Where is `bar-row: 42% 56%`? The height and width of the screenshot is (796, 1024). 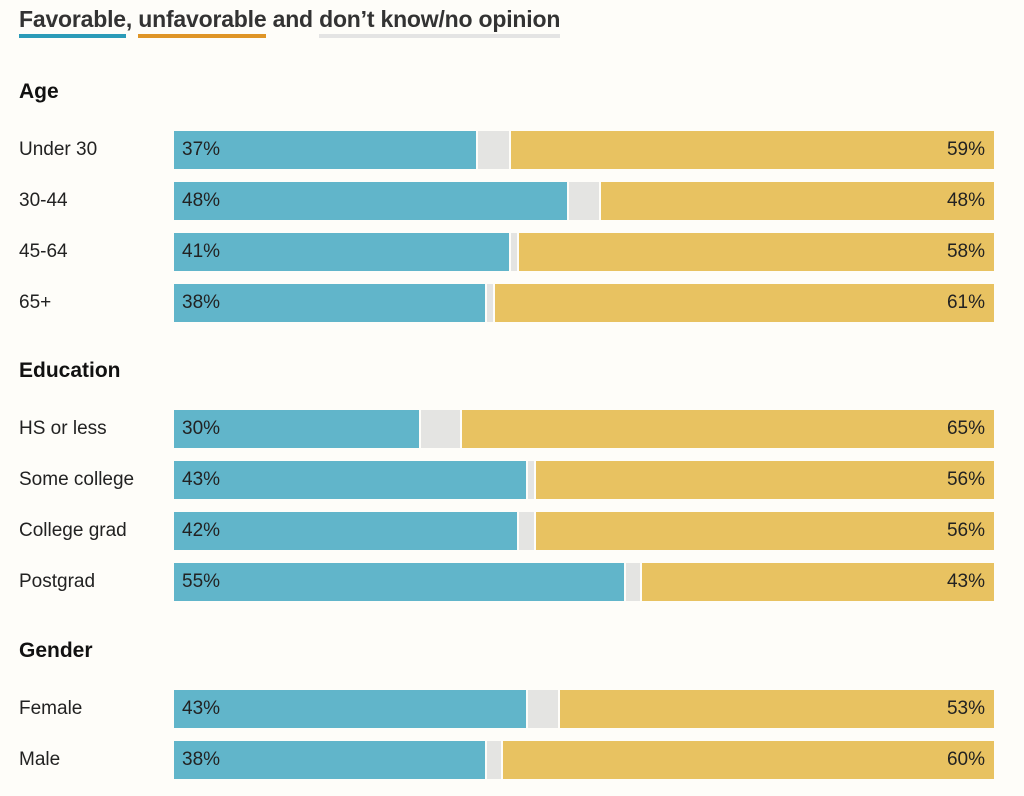 bar-row: 42% 56% is located at coordinates (584, 531).